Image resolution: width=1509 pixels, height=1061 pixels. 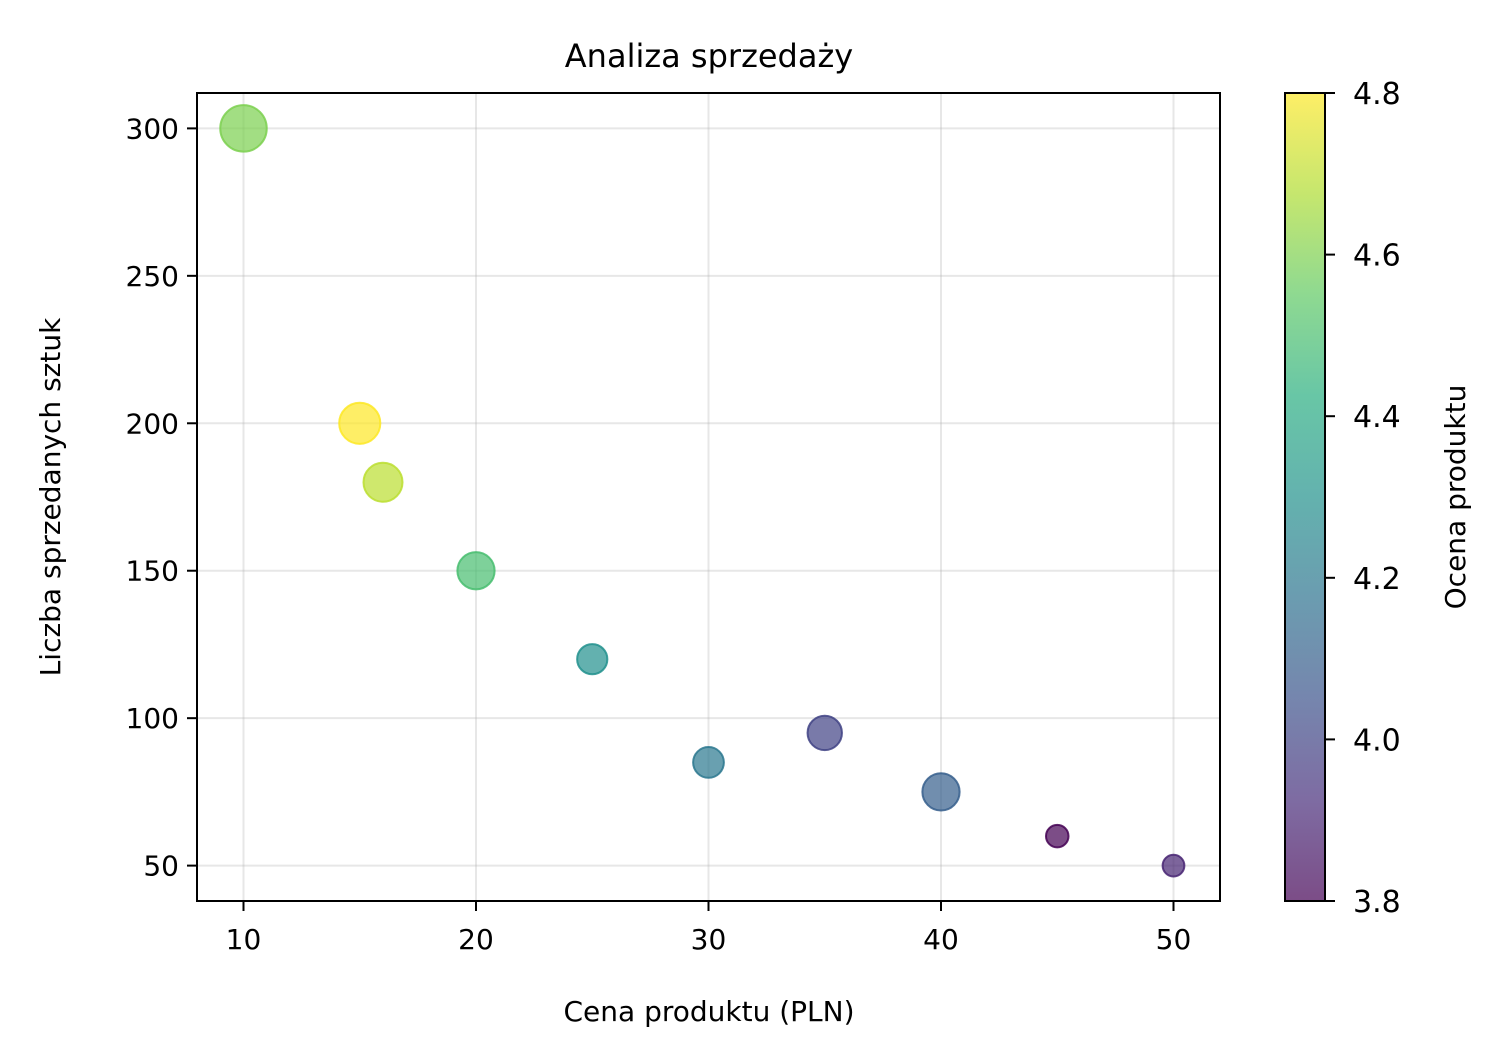 I want to click on x-tick-label: 10, so click(x=244, y=939).